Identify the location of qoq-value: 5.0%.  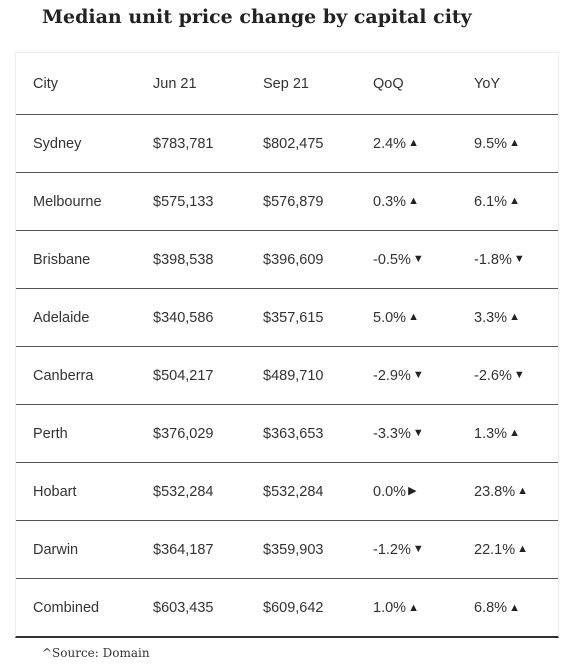
(390, 317).